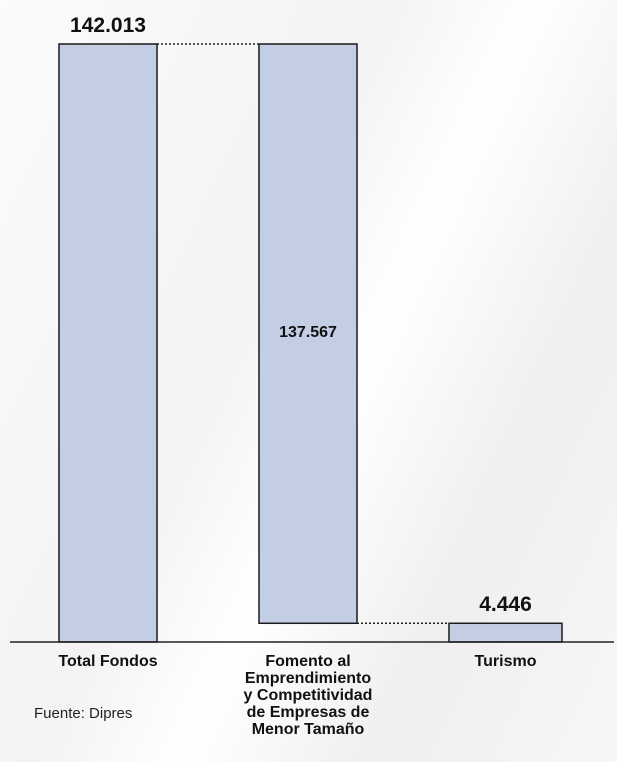 The width and height of the screenshot is (617, 762). I want to click on category-label-line: Fomento al, so click(308, 661).